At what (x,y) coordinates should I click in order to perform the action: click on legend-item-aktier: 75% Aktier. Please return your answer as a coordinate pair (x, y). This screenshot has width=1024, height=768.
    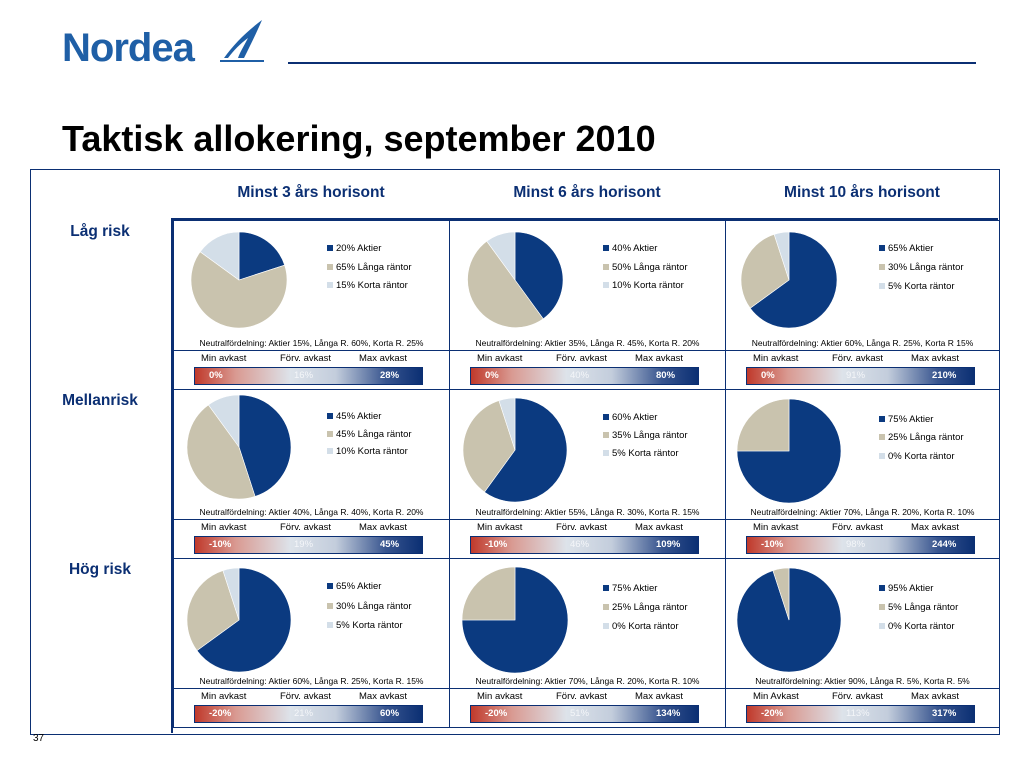
    Looking at the image, I should click on (906, 419).